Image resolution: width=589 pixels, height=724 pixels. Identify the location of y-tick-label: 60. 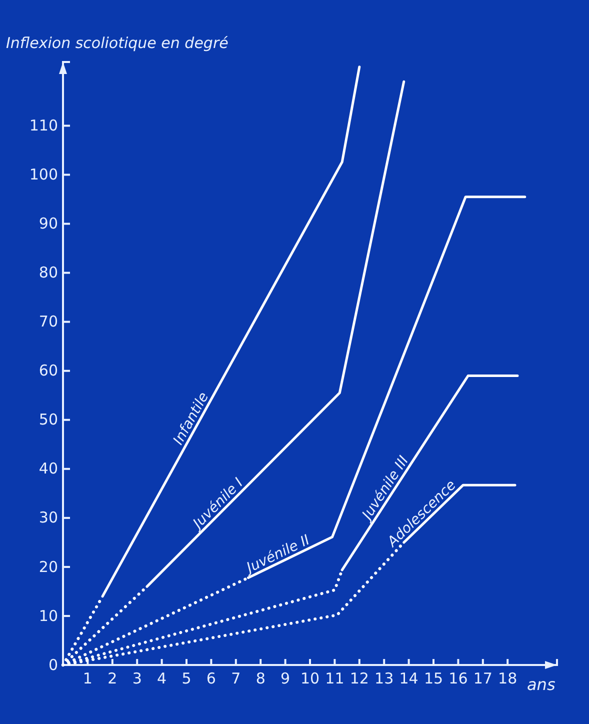
(48, 371).